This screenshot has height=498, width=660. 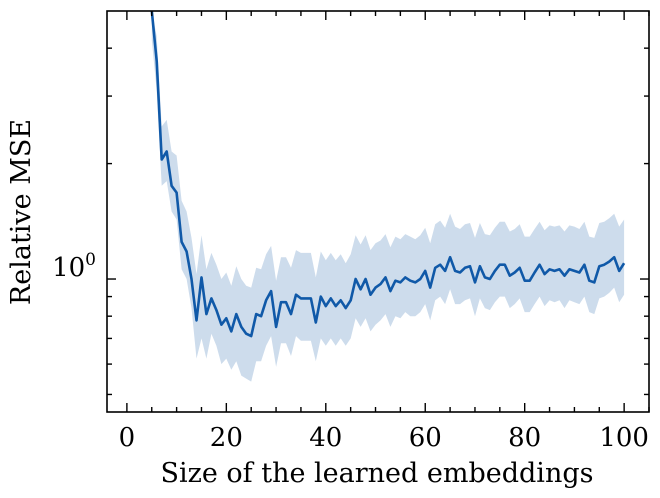 I want to click on y-axis-title: Relative MSE, so click(x=21, y=212).